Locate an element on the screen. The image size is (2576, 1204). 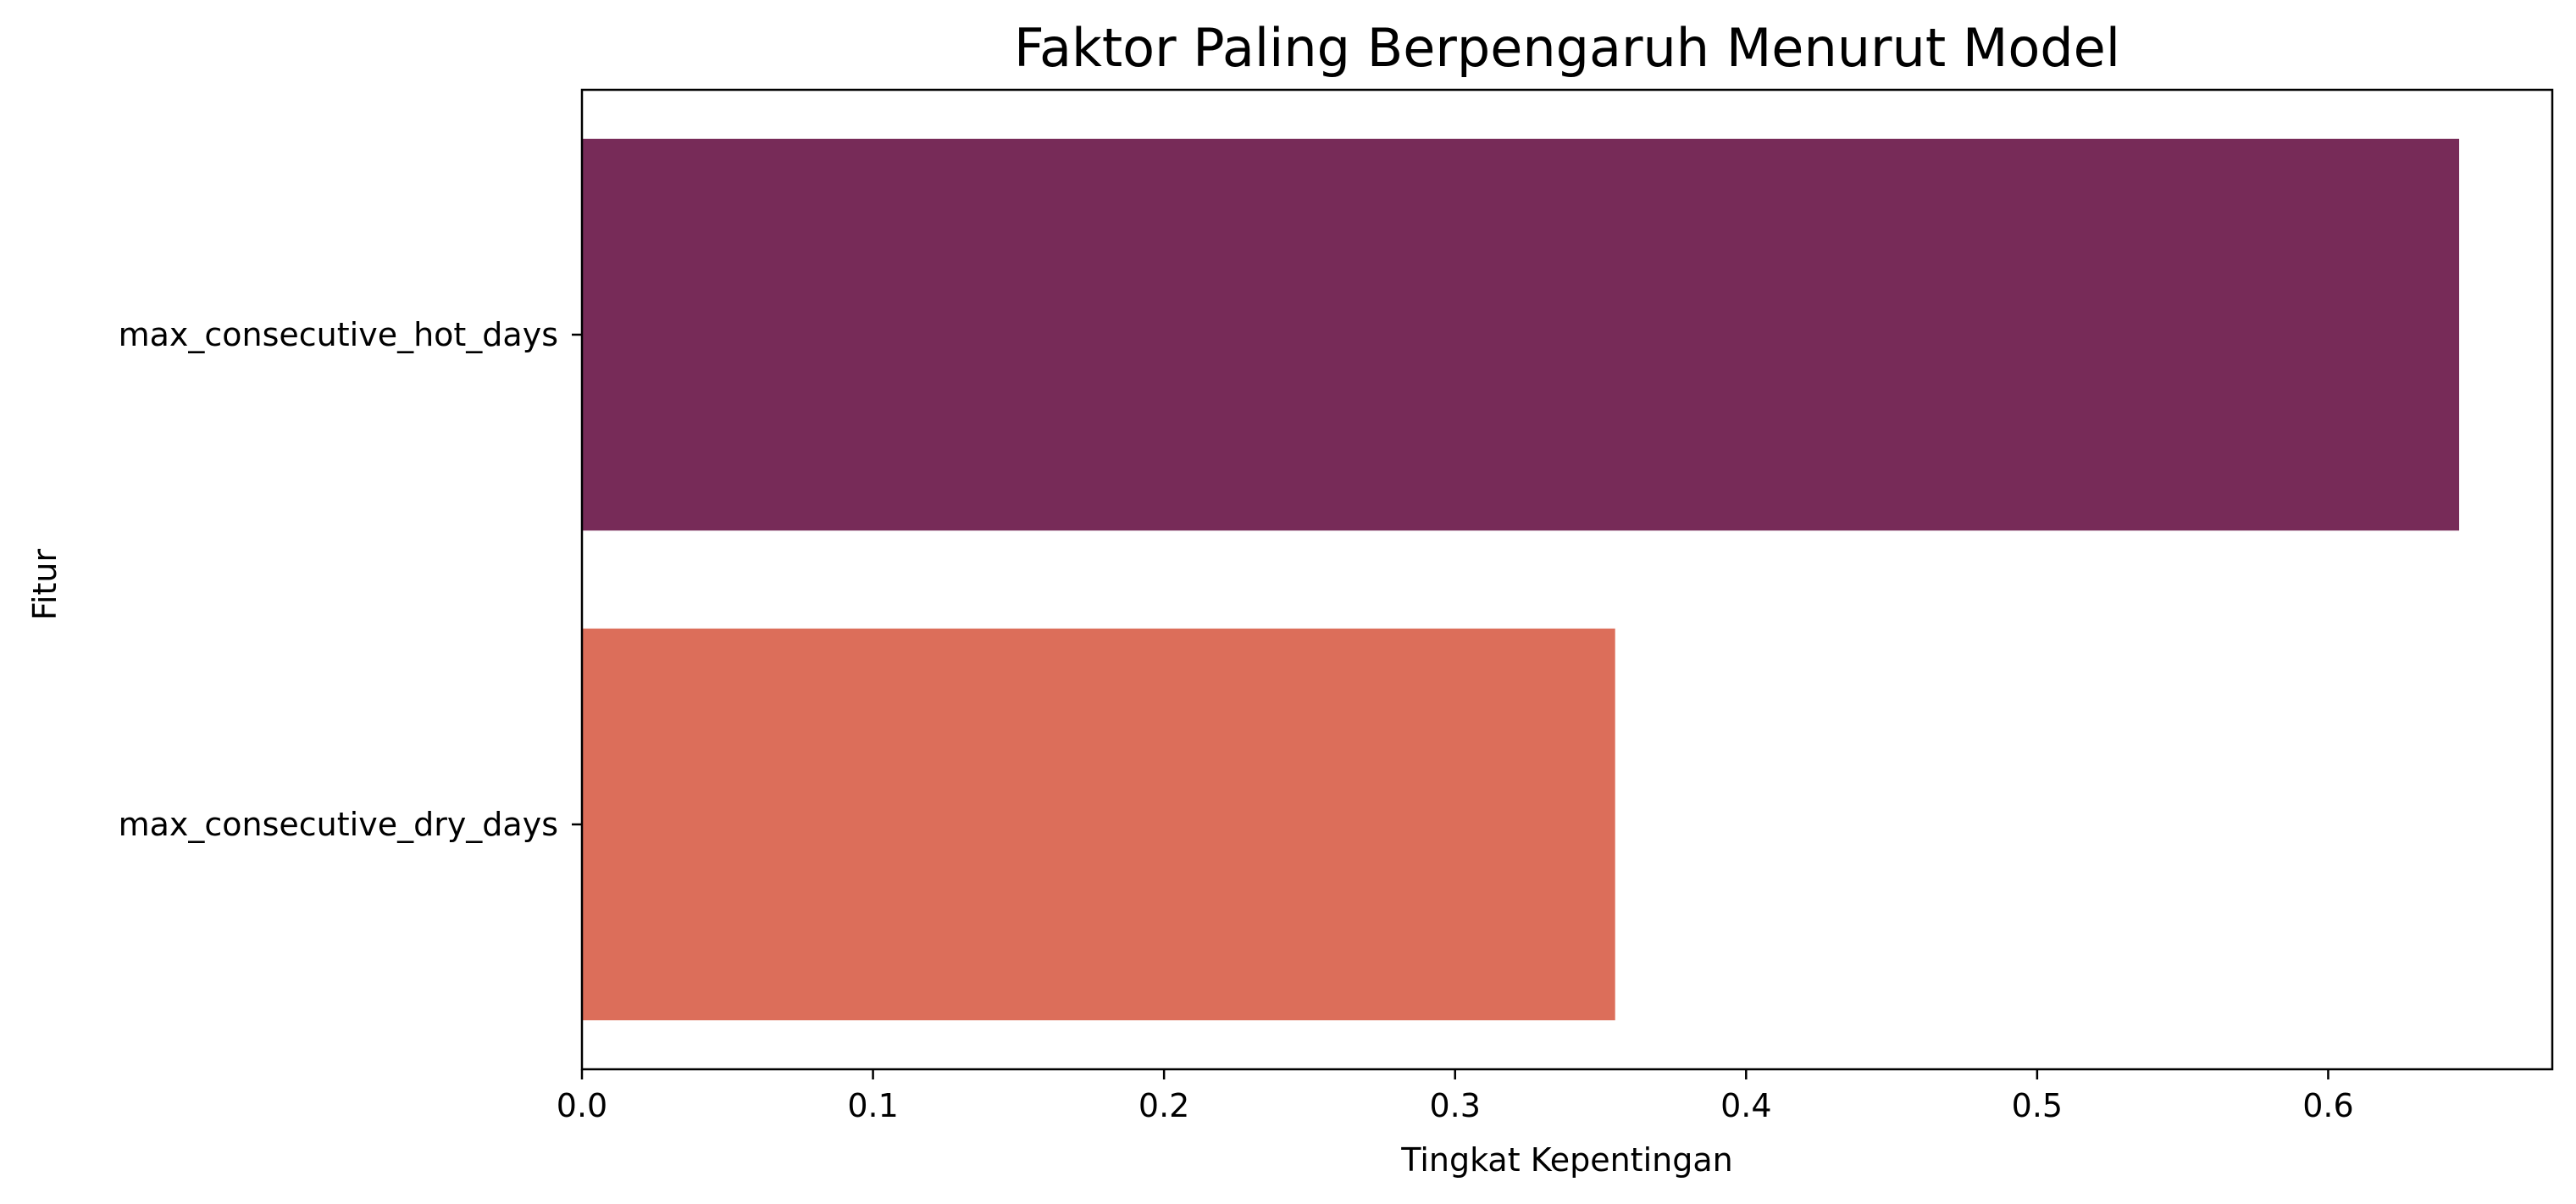
y-axis-label: Fitur is located at coordinates (45, 584).